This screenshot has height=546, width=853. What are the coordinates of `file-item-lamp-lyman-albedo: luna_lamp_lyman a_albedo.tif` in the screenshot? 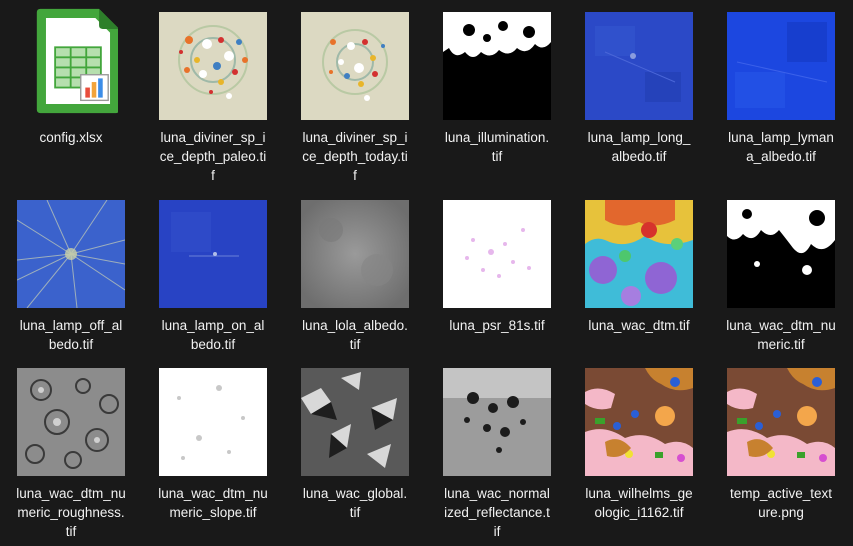 It's located at (781, 90).